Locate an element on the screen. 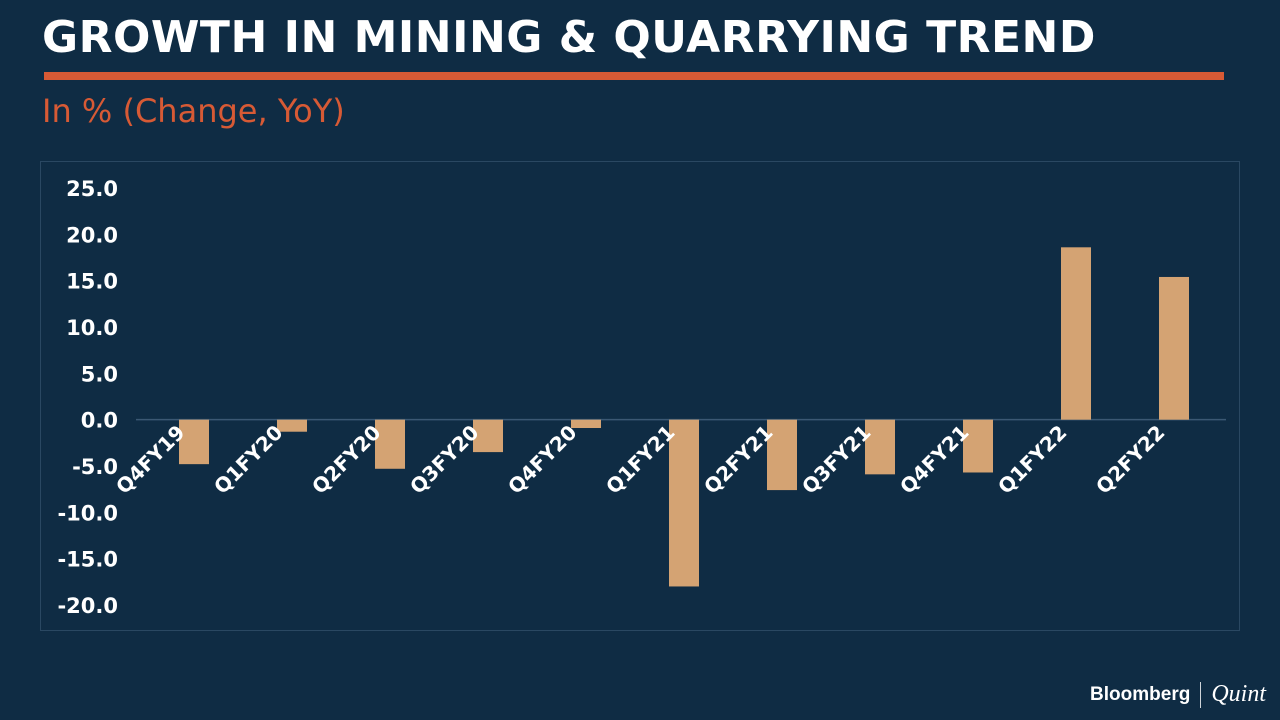 This screenshot has width=1280, height=720. x-category-label: Q3FY21 is located at coordinates (836, 459).